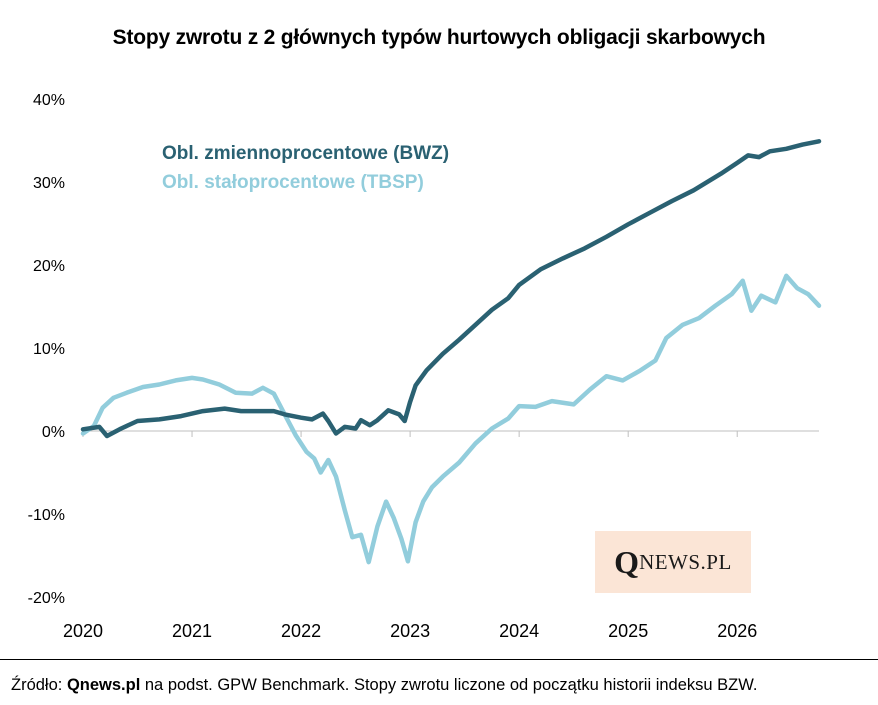  I want to click on logo-letter: Q, so click(627, 561).